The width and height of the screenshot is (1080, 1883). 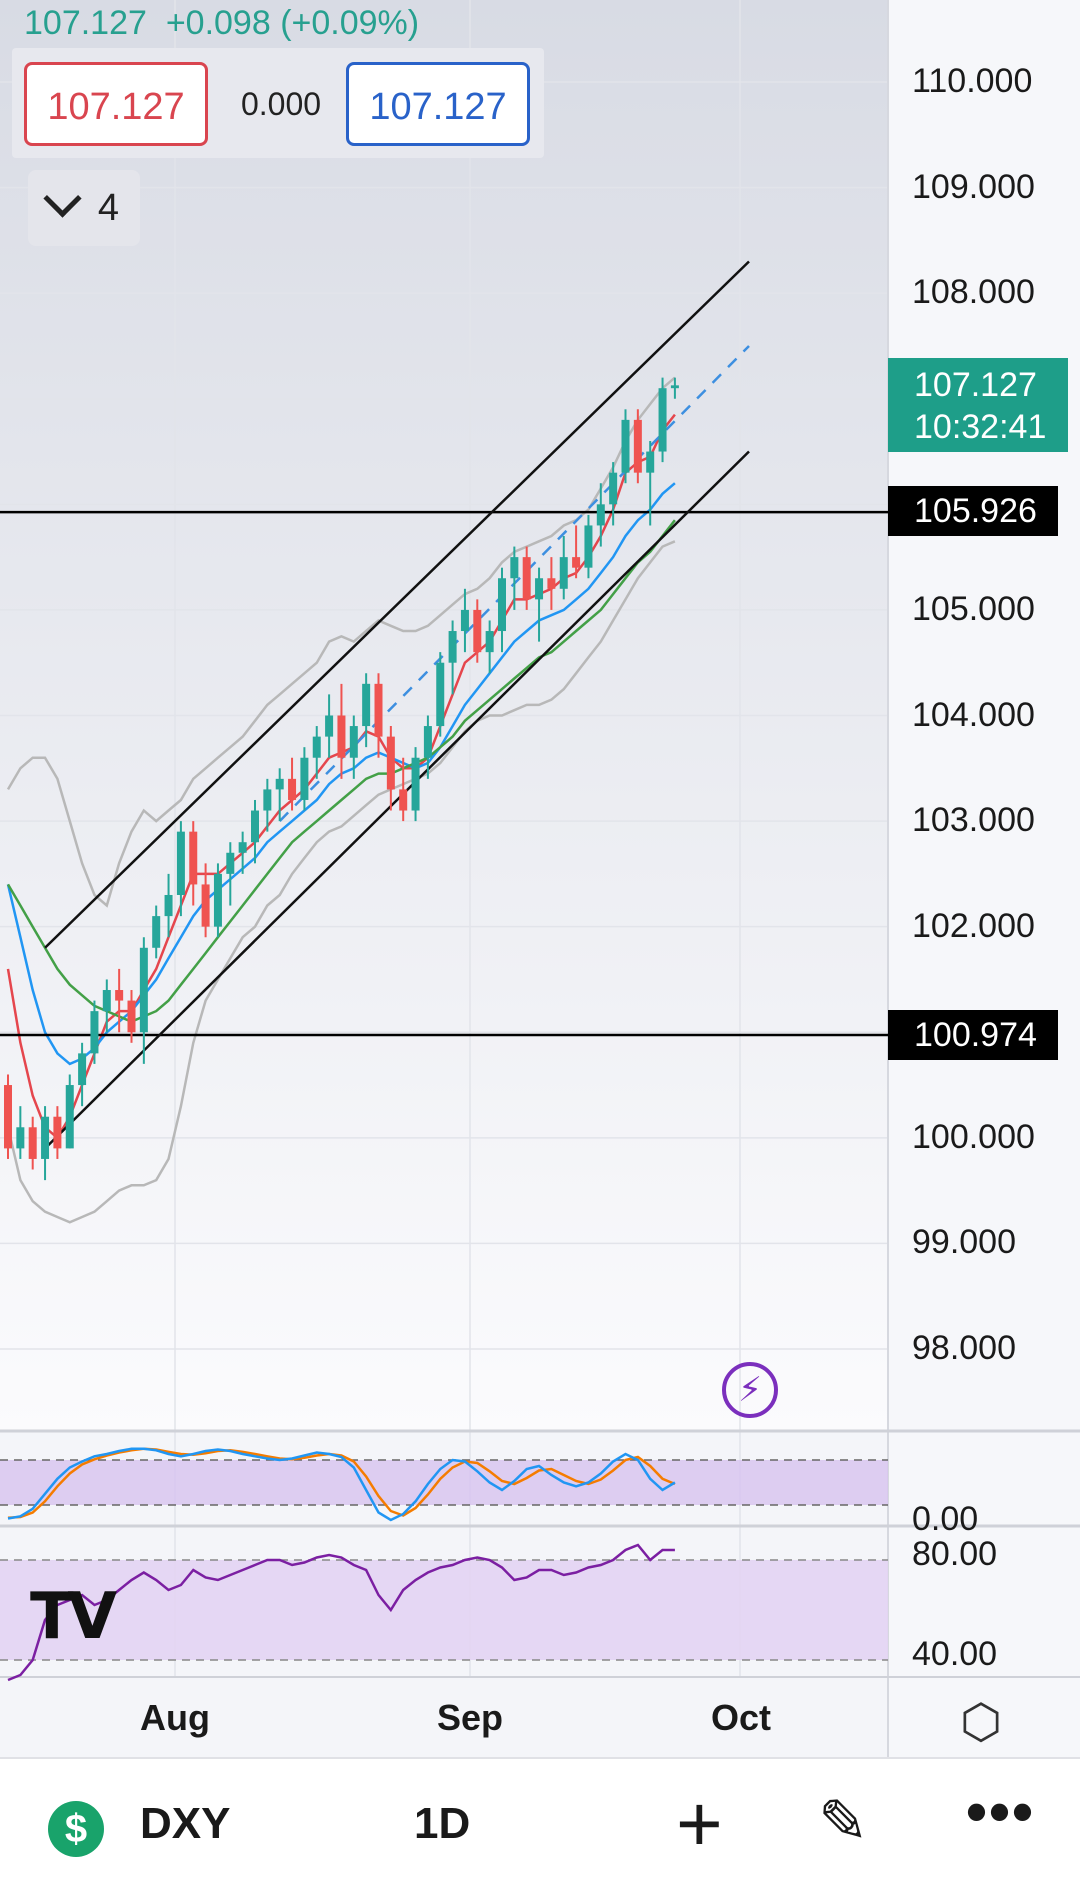 What do you see at coordinates (945, 1519) in the screenshot?
I see `stoch-axis-label: 0.00` at bounding box center [945, 1519].